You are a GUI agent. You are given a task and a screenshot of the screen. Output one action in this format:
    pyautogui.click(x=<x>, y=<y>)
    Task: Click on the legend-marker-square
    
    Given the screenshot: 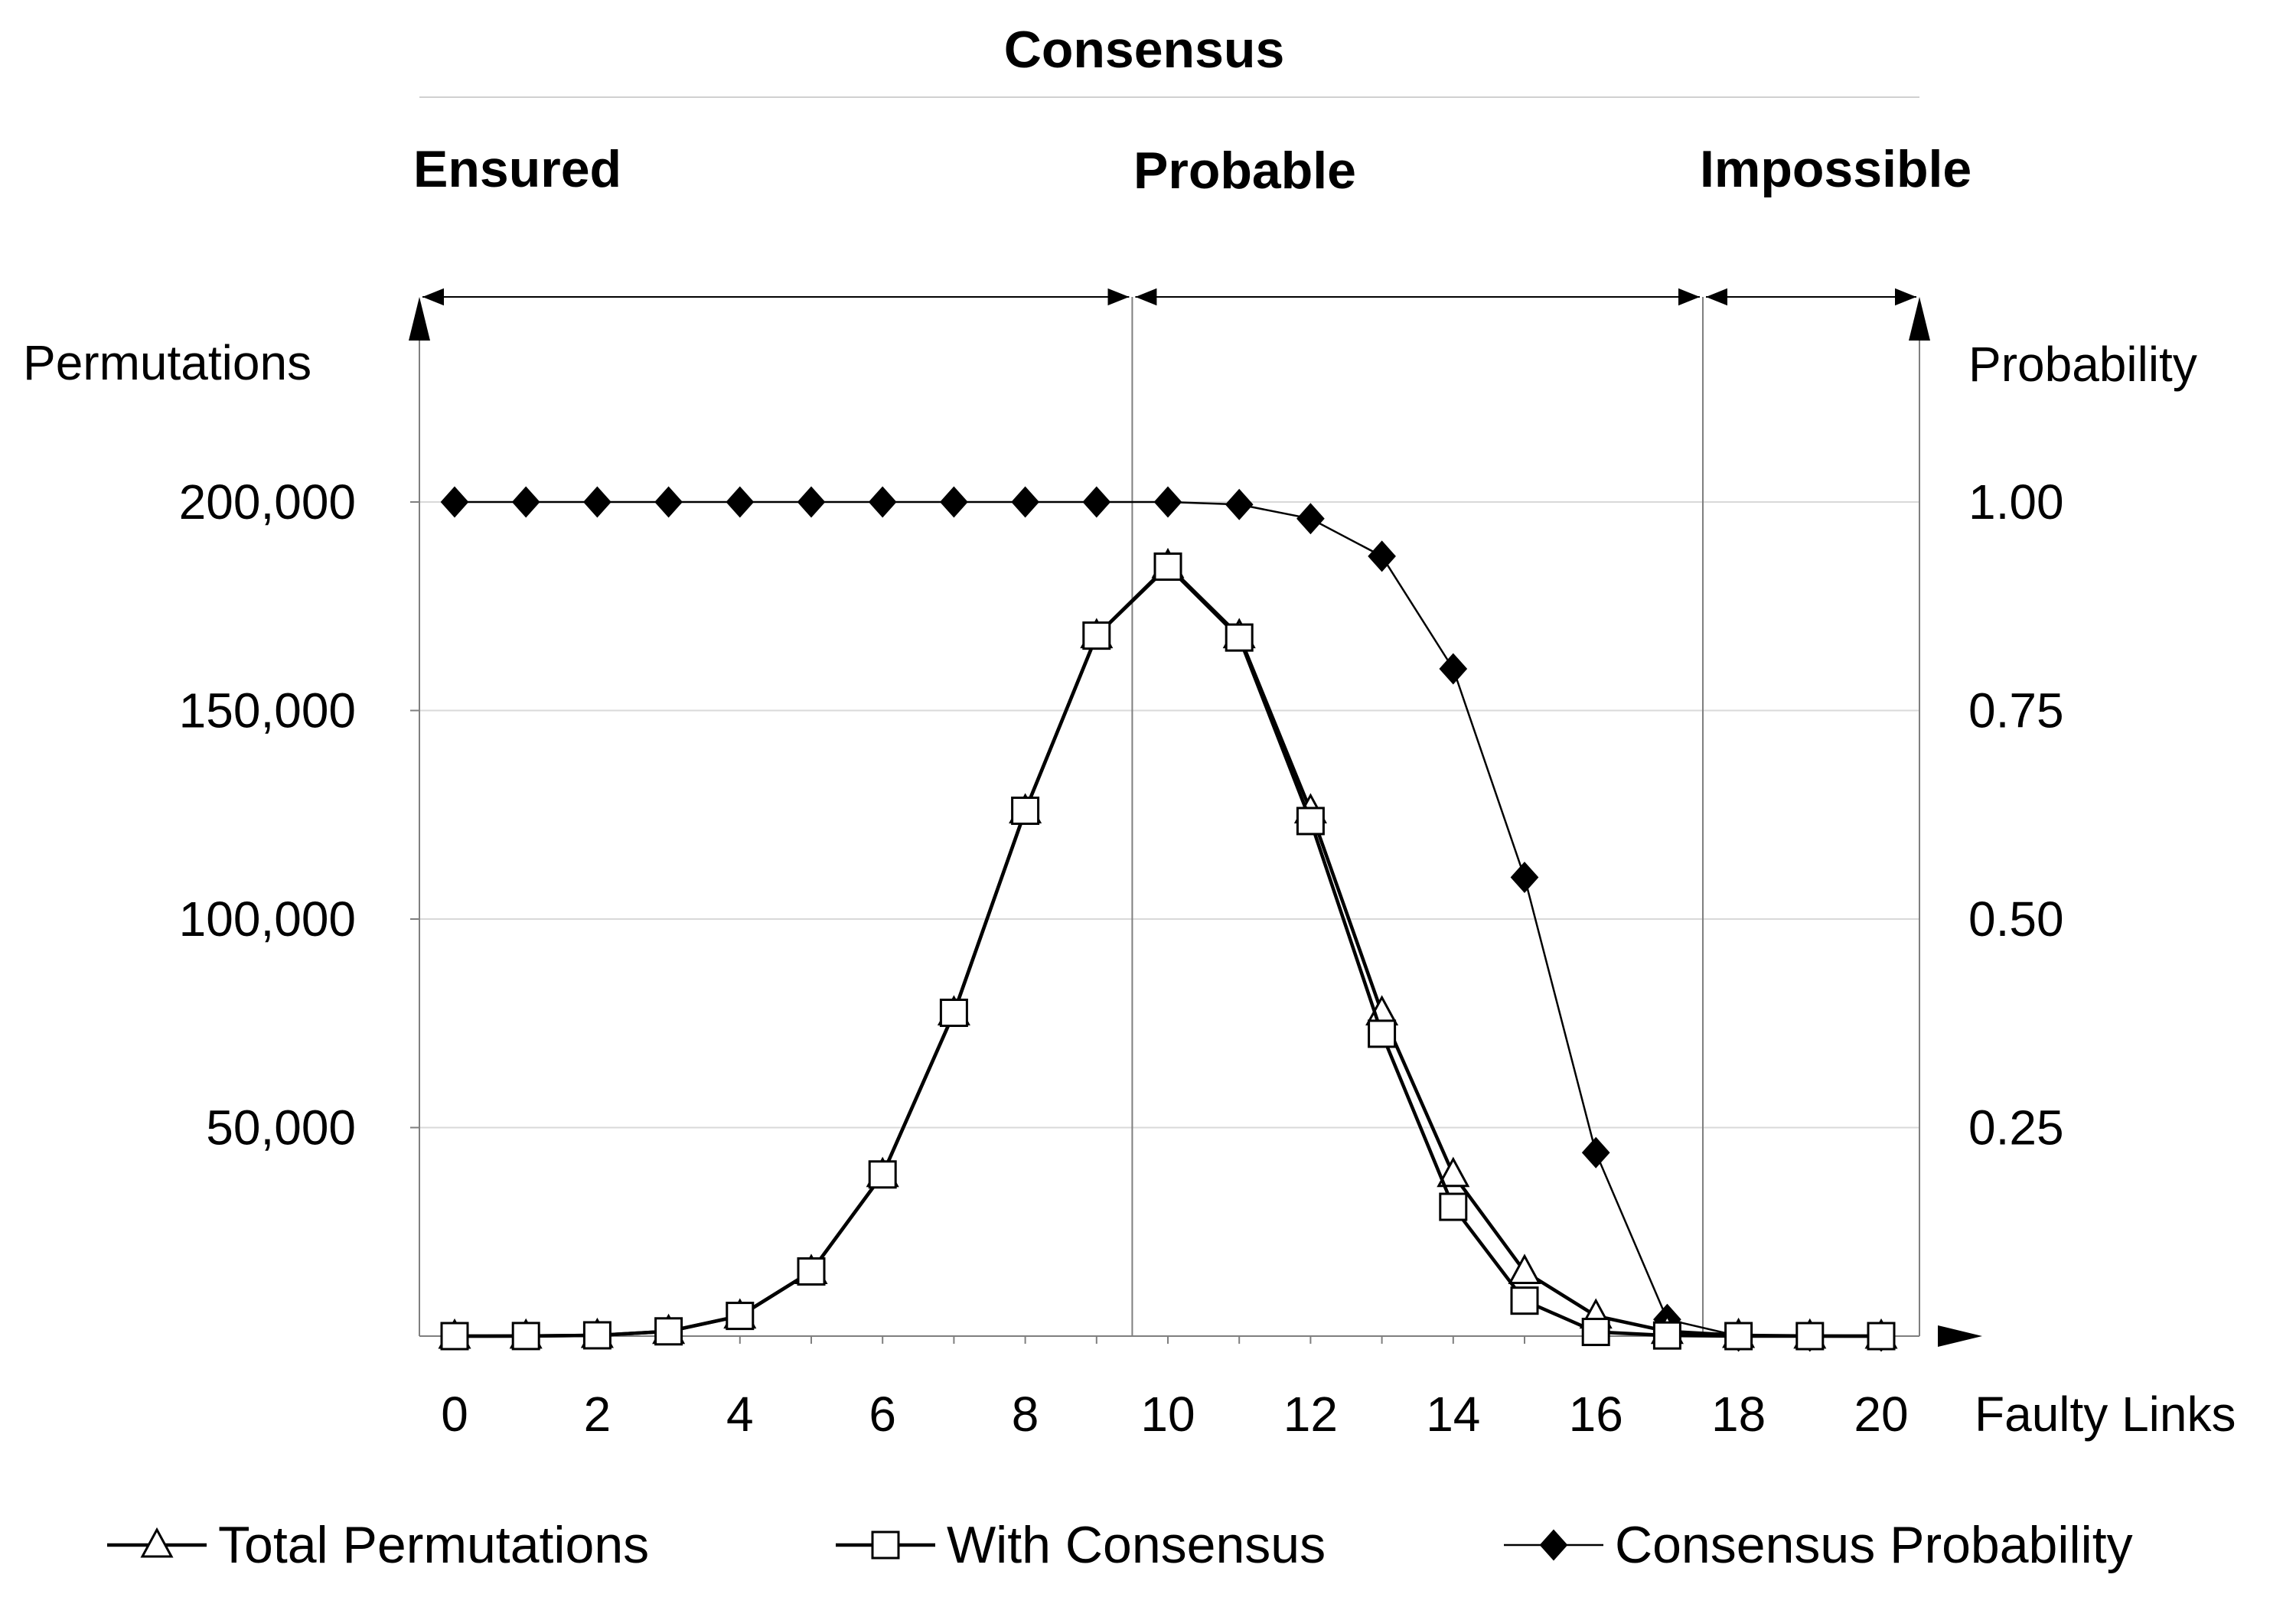 What is the action you would take?
    pyautogui.click(x=885, y=1545)
    